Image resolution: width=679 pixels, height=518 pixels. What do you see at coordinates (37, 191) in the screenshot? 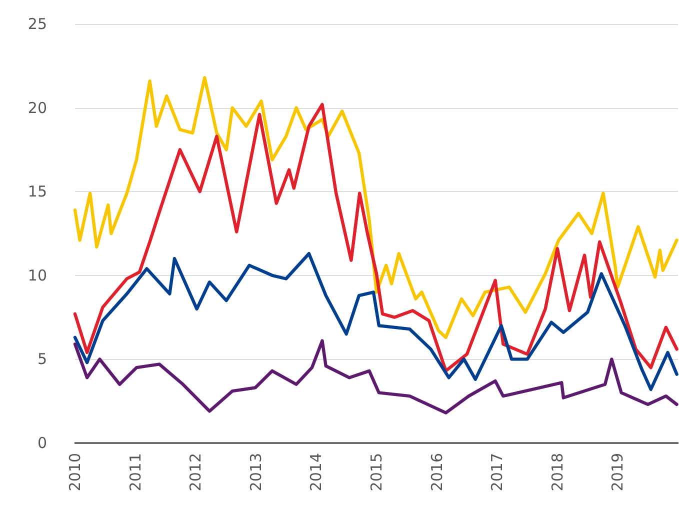
I see `y-tick-label: 15` at bounding box center [37, 191].